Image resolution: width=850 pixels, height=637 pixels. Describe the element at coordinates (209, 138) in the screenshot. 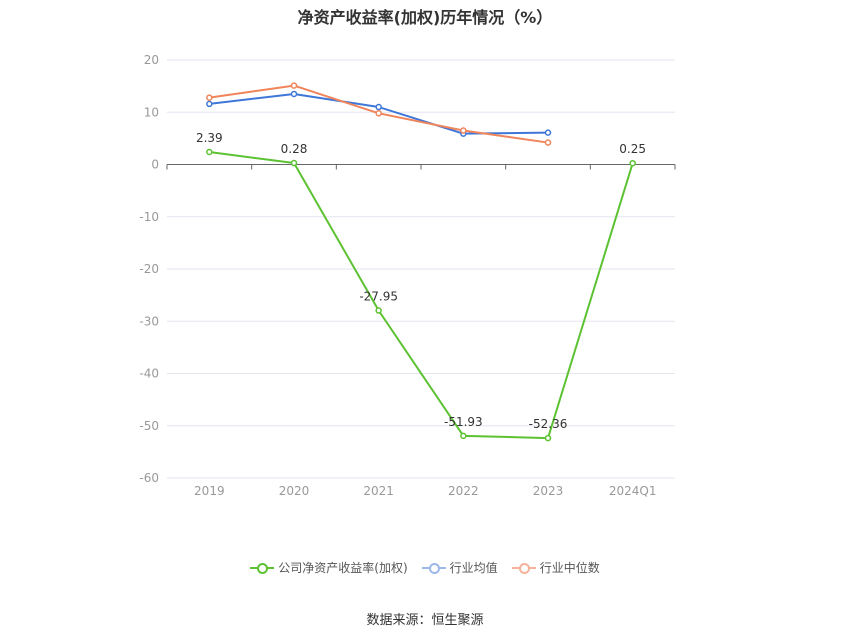

I see `data-label: 2.39` at that location.